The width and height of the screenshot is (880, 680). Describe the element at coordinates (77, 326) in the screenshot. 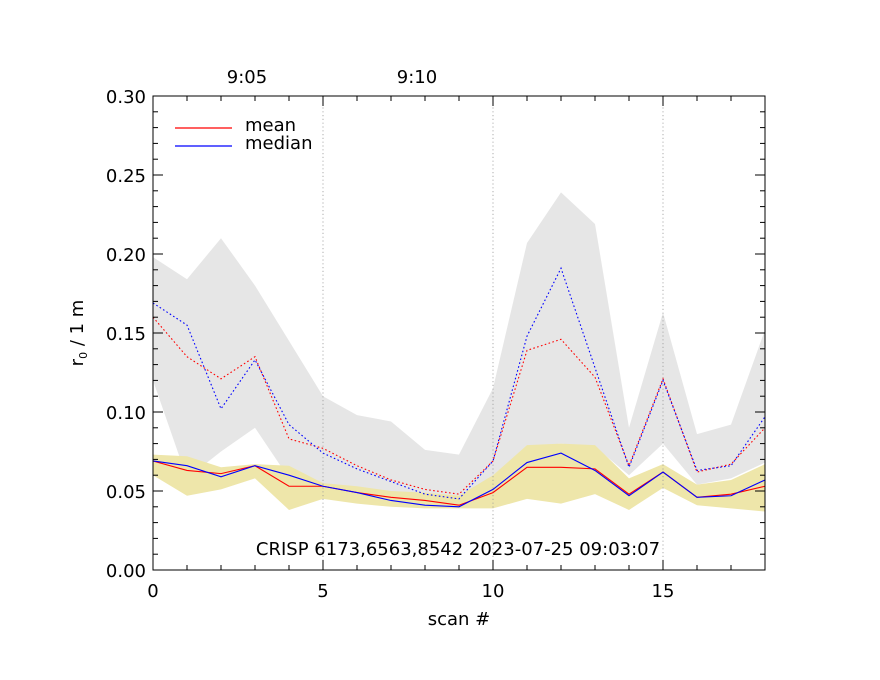

I see `y-axis-label-suffix: / 1 m` at that location.